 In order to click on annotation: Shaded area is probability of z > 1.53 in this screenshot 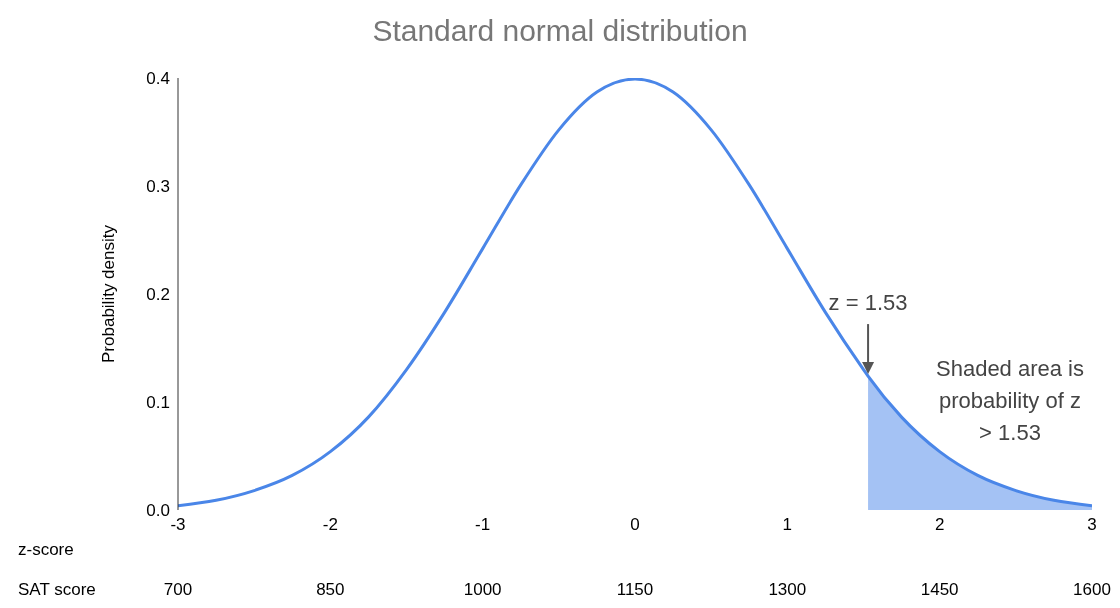, I will do `click(1010, 401)`.